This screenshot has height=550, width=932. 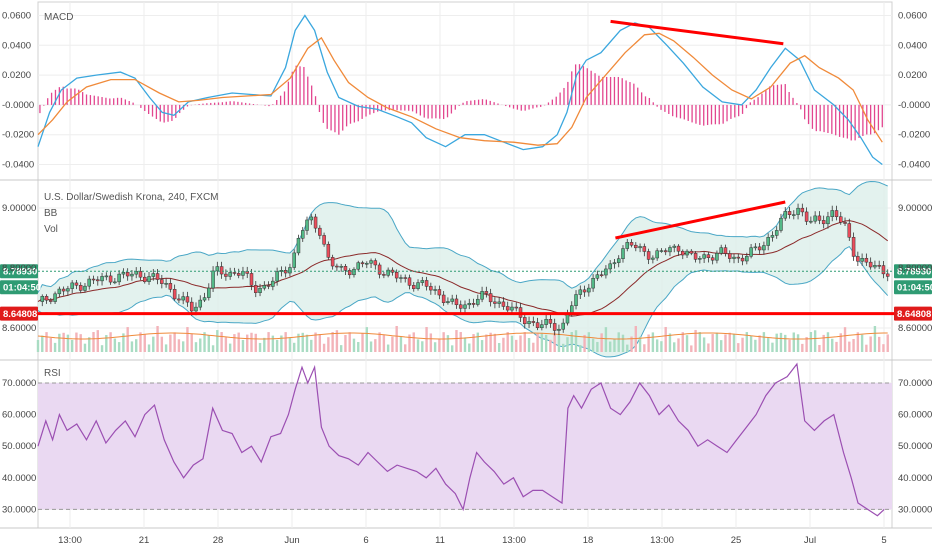 I want to click on last-price-badge-left: 8.78930, so click(x=20, y=272).